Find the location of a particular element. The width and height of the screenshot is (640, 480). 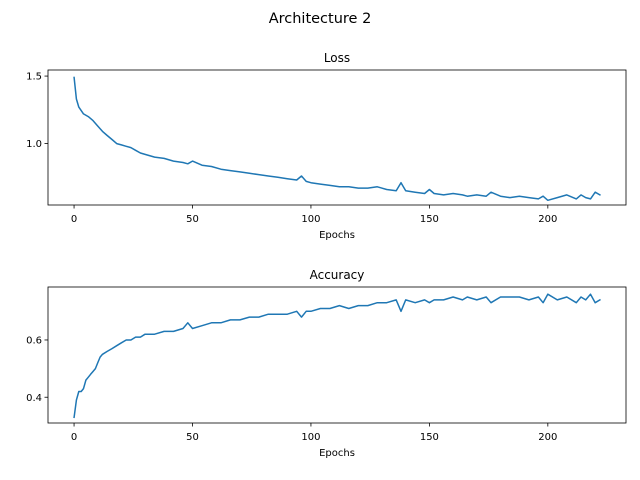

loss-x-tick-label: 150 is located at coordinates (429, 219).